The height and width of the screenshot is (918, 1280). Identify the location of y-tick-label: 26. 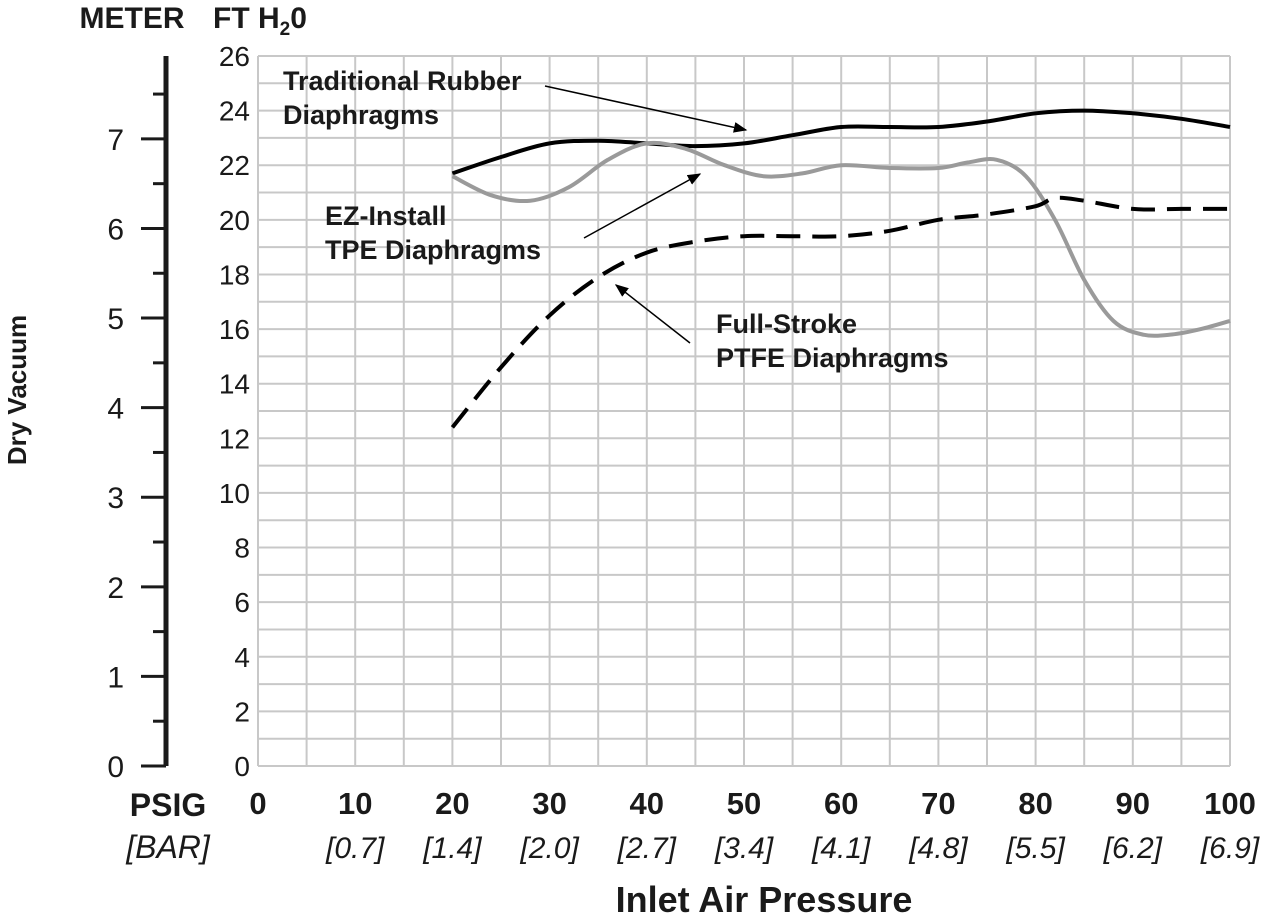
(234, 56).